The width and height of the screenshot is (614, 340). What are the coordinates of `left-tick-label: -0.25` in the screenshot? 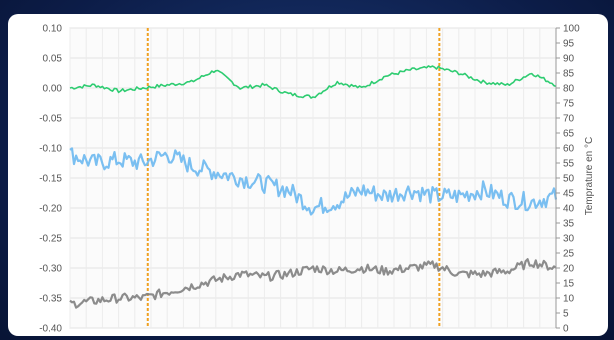 It's located at (50, 239).